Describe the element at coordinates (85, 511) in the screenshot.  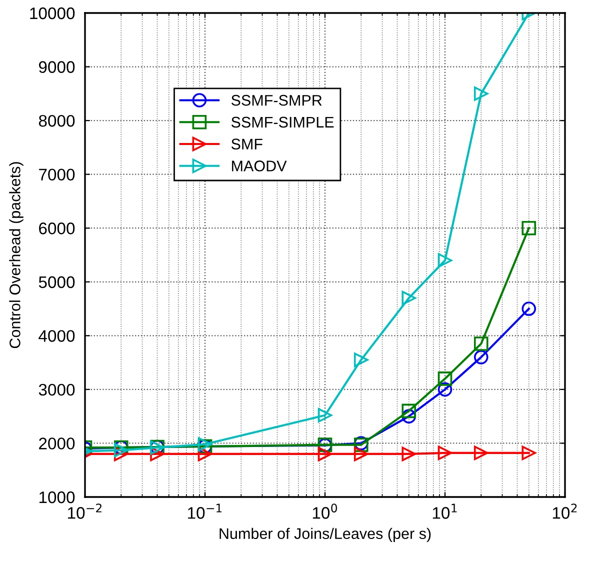
I see `x-tick-label: 10$^{−2}$` at that location.